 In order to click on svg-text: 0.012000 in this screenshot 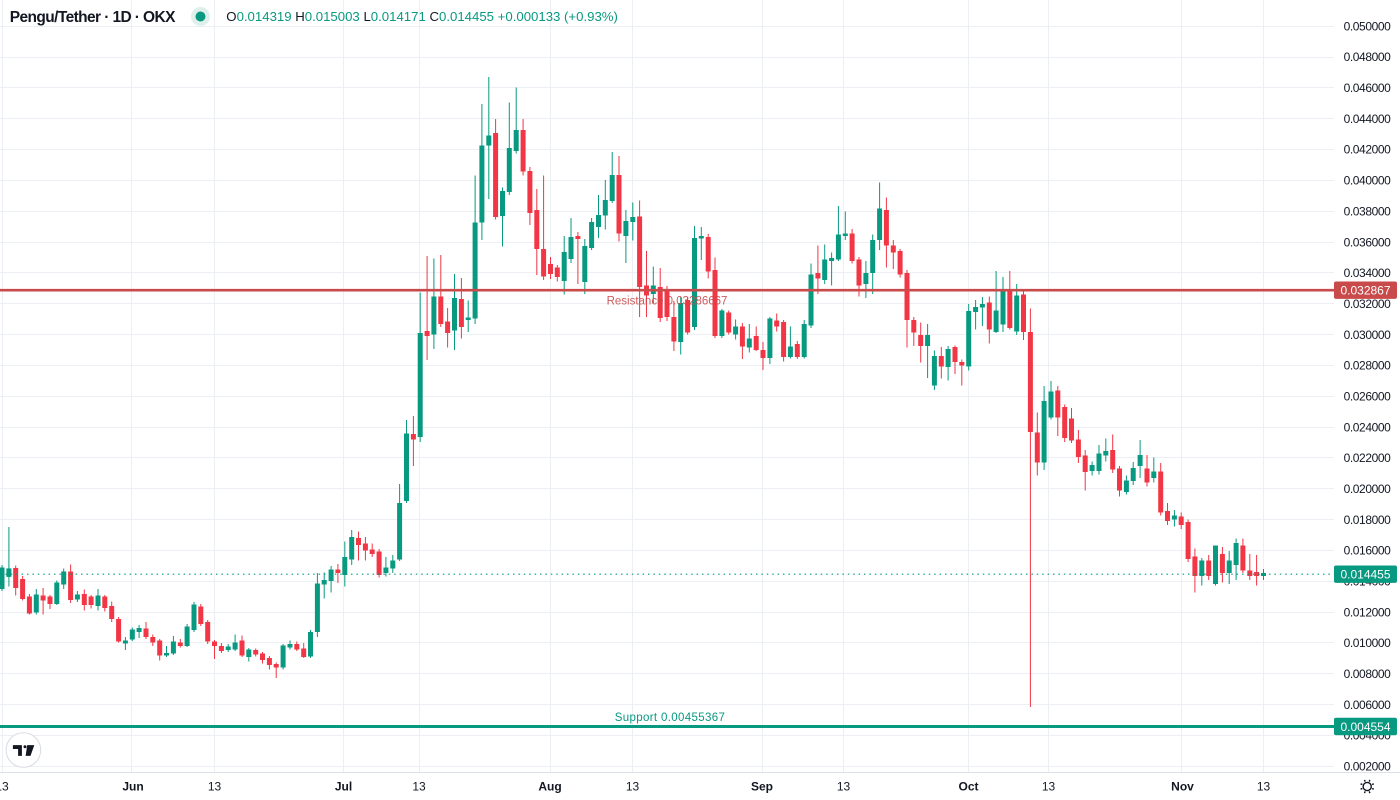, I will do `click(1368, 612)`.